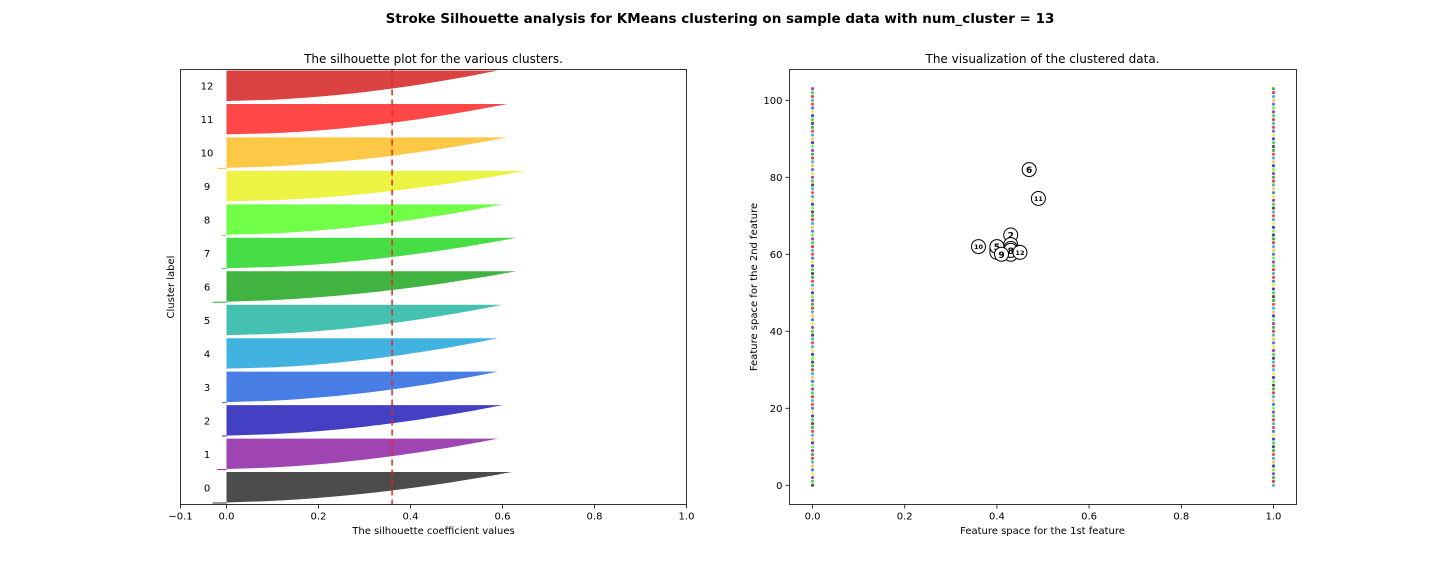  What do you see at coordinates (171, 287) in the screenshot?
I see `silhouette-y-axis-label: Cluster label` at bounding box center [171, 287].